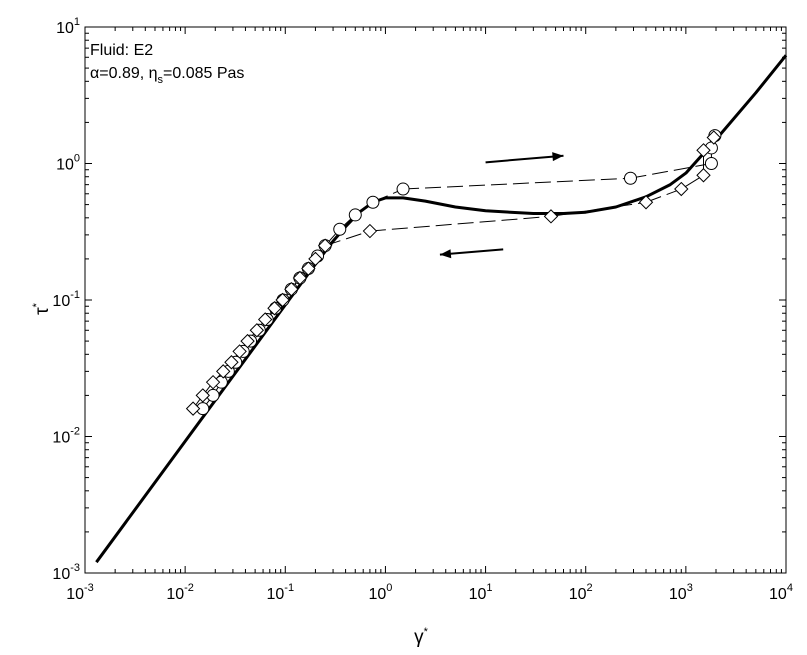 The width and height of the screenshot is (807, 655). I want to click on annotation-eta-value: =0.085 Pas, so click(203, 73).